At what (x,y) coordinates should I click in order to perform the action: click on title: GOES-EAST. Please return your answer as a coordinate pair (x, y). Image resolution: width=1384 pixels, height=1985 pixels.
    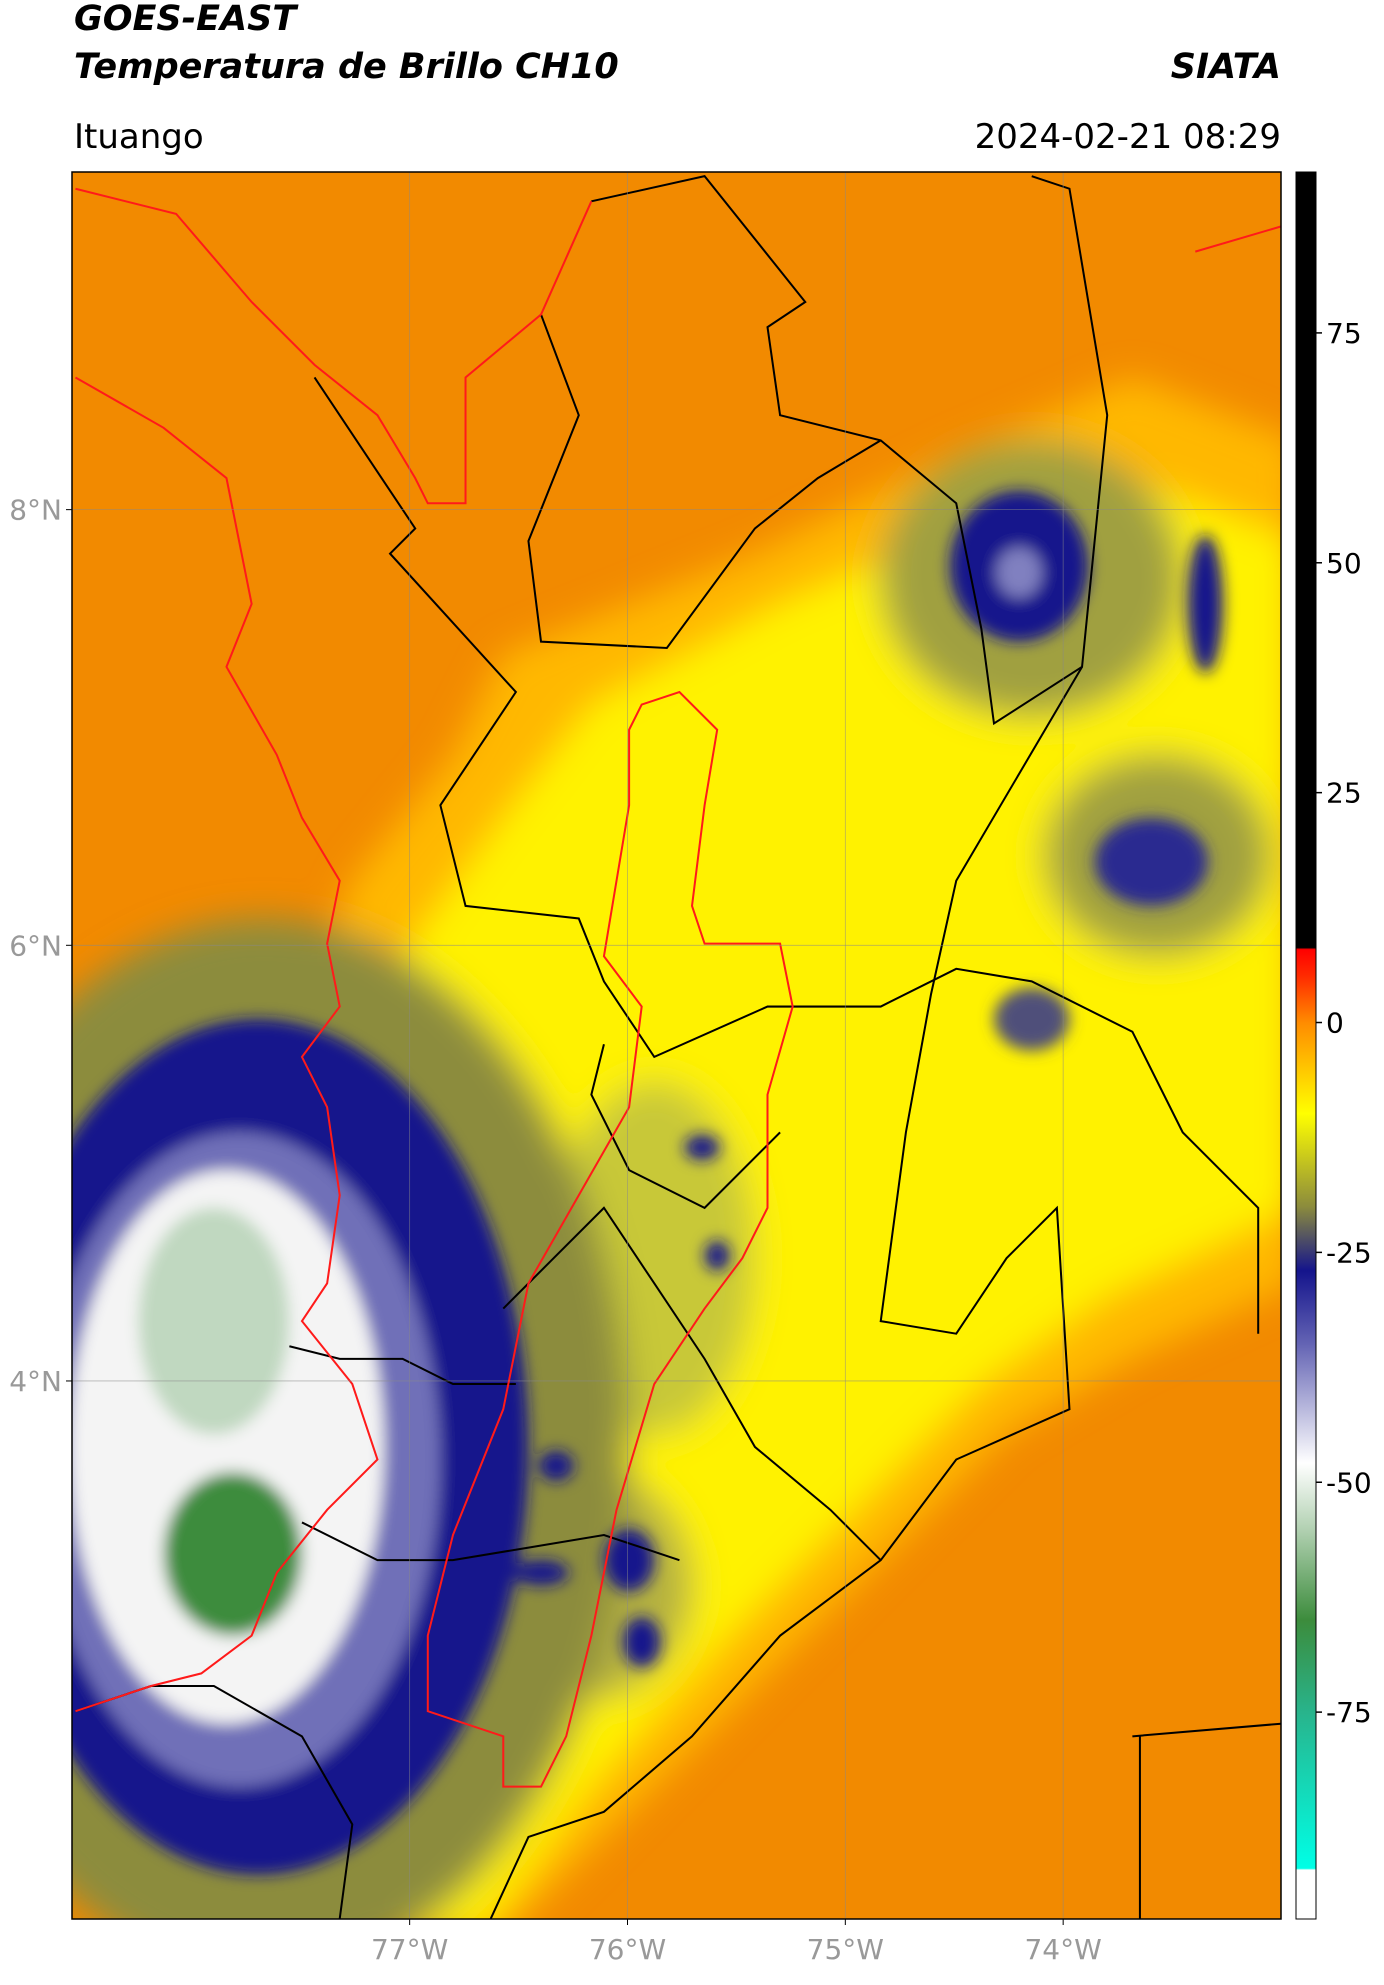
    Looking at the image, I should click on (186, 19).